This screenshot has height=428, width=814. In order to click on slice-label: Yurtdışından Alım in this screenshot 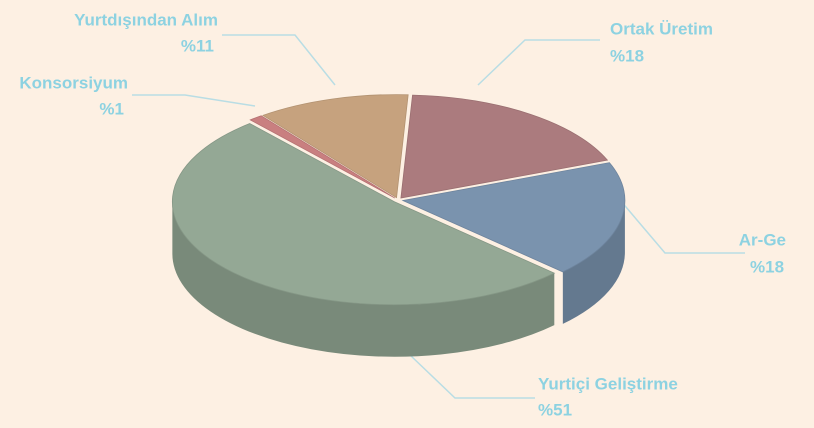, I will do `click(146, 19)`.